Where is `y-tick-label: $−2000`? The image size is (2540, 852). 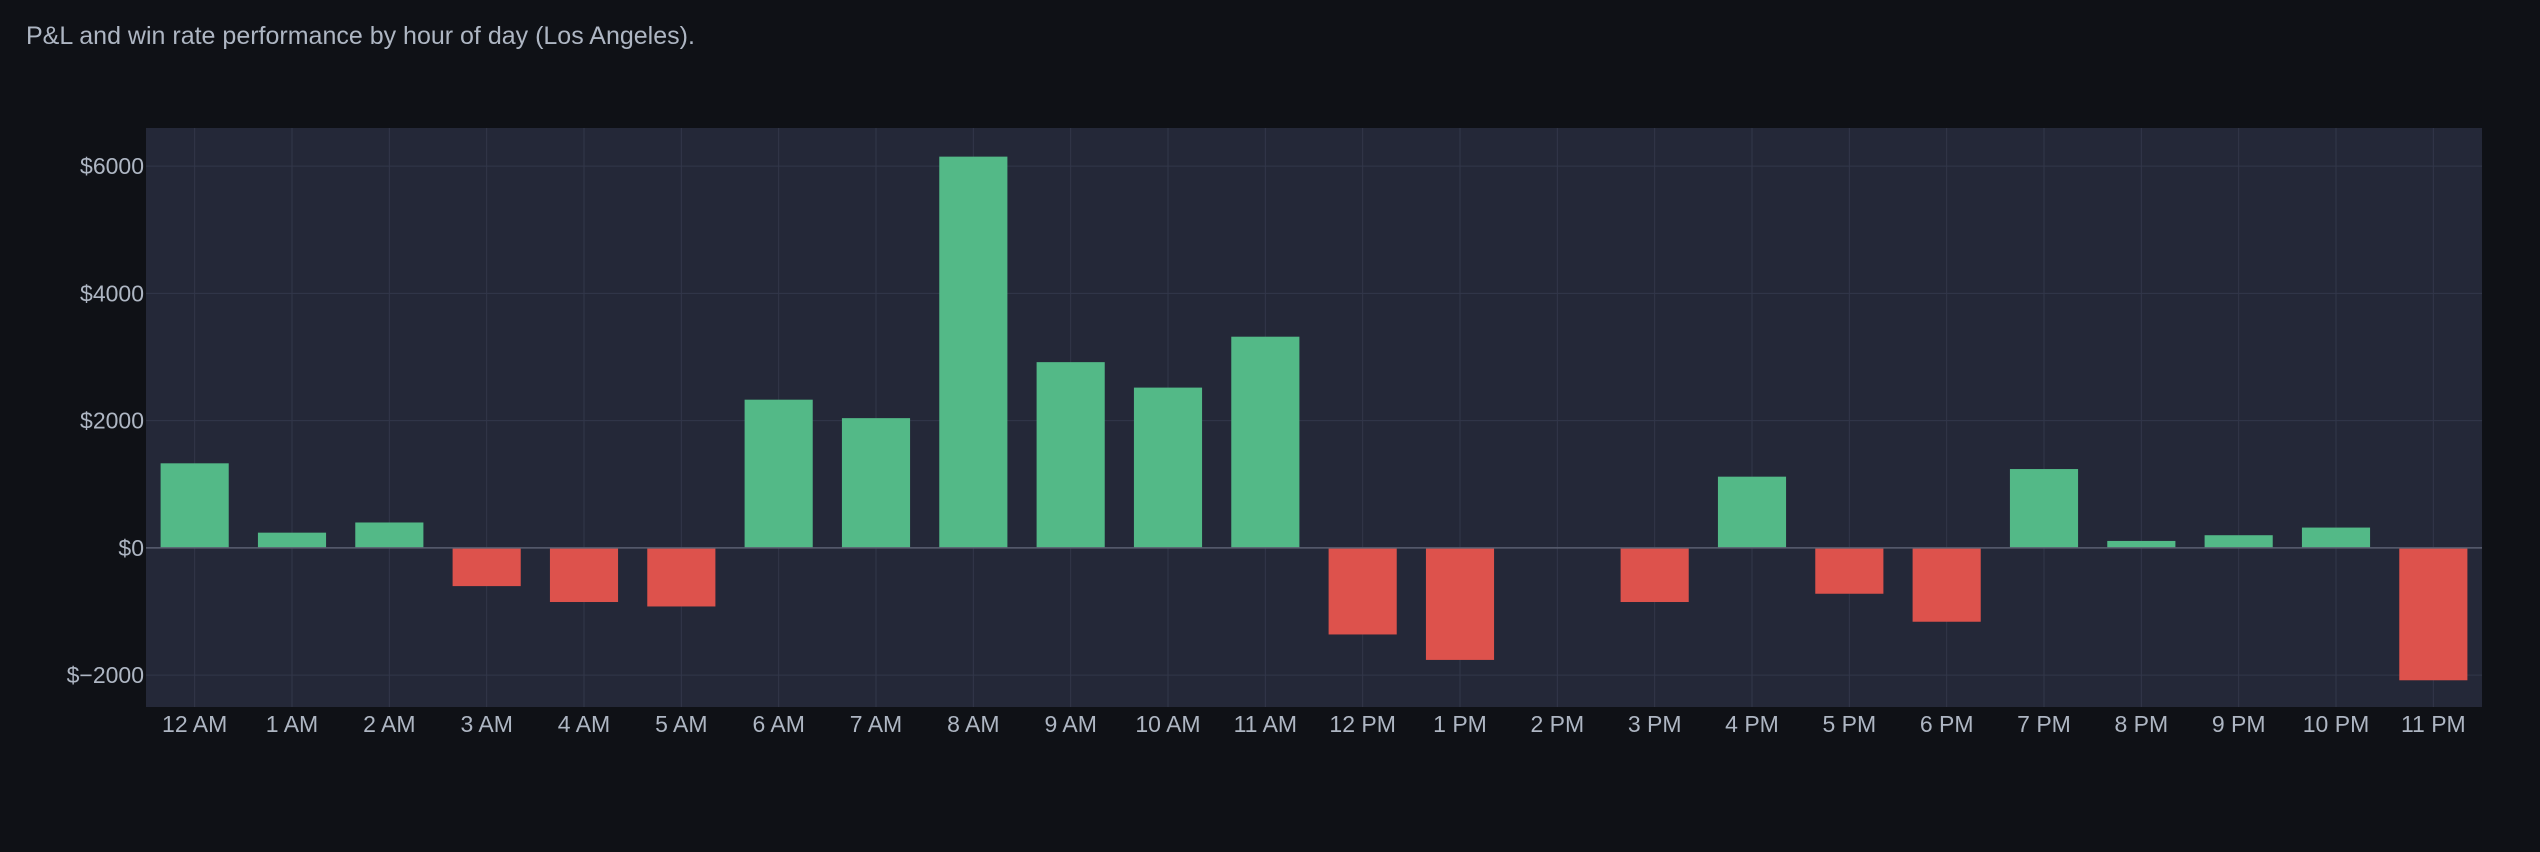 y-tick-label: $−2000 is located at coordinates (105, 675).